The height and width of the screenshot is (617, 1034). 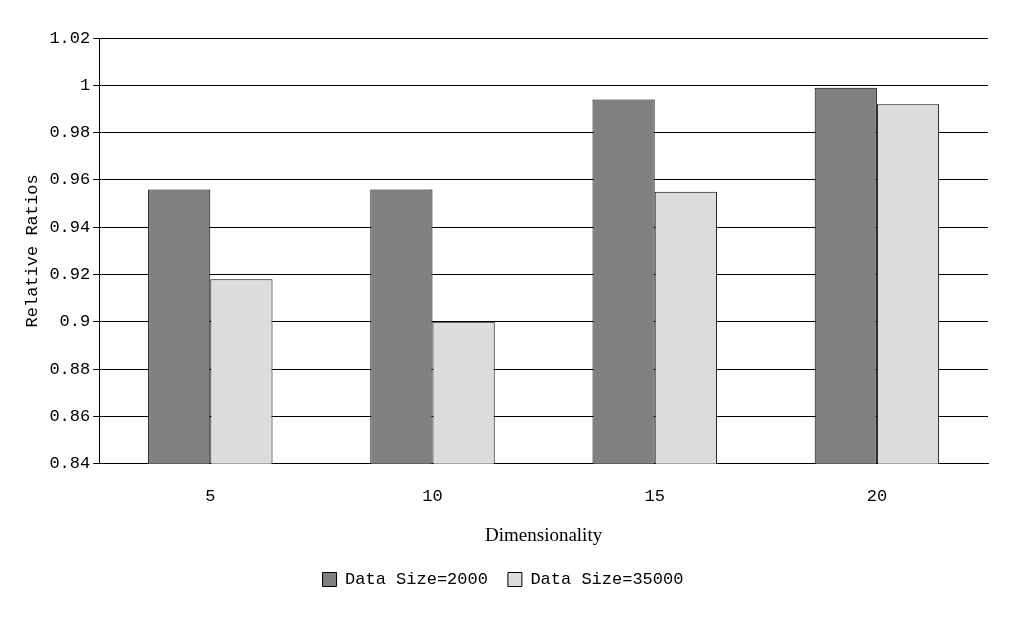 I want to click on y-tick-label: 0.92, so click(x=70, y=275).